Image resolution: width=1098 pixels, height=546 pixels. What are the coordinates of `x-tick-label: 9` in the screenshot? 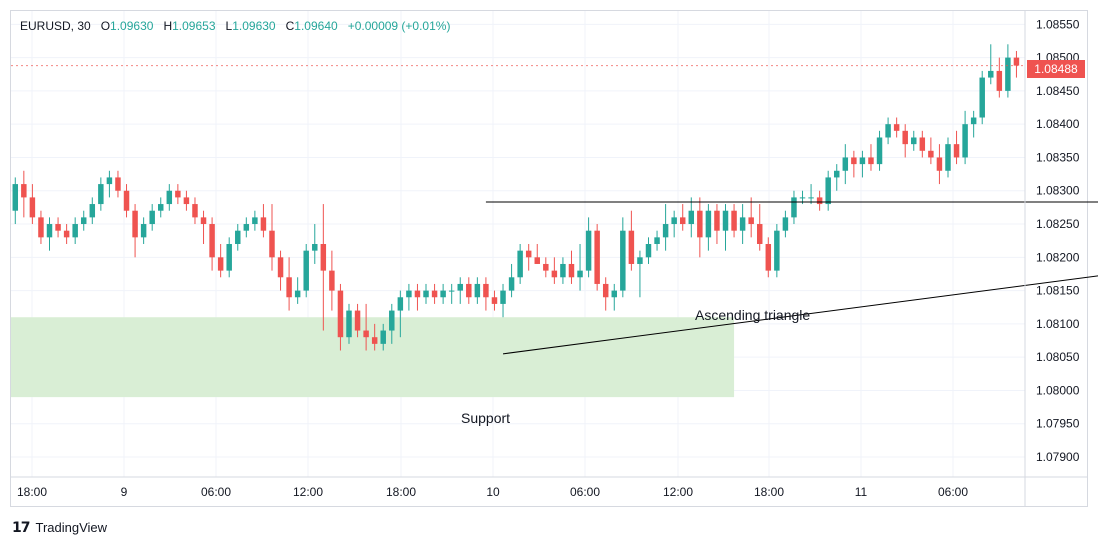 It's located at (124, 492).